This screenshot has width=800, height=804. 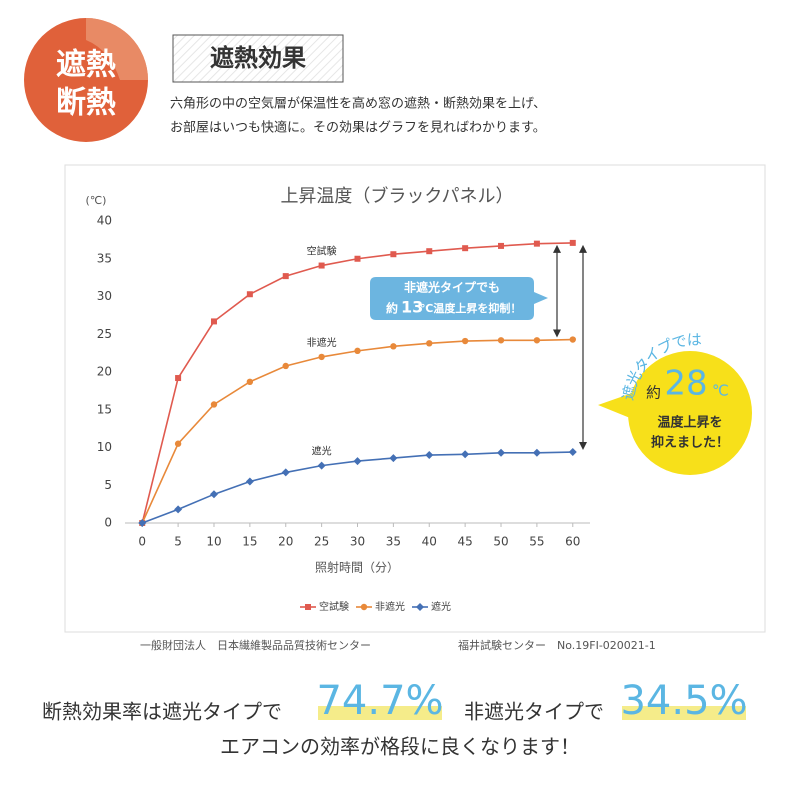 I want to click on callout-circle: 遮光タイプでは 約 28 ℃ 温度上昇を 抑えました！, so click(x=675, y=402).